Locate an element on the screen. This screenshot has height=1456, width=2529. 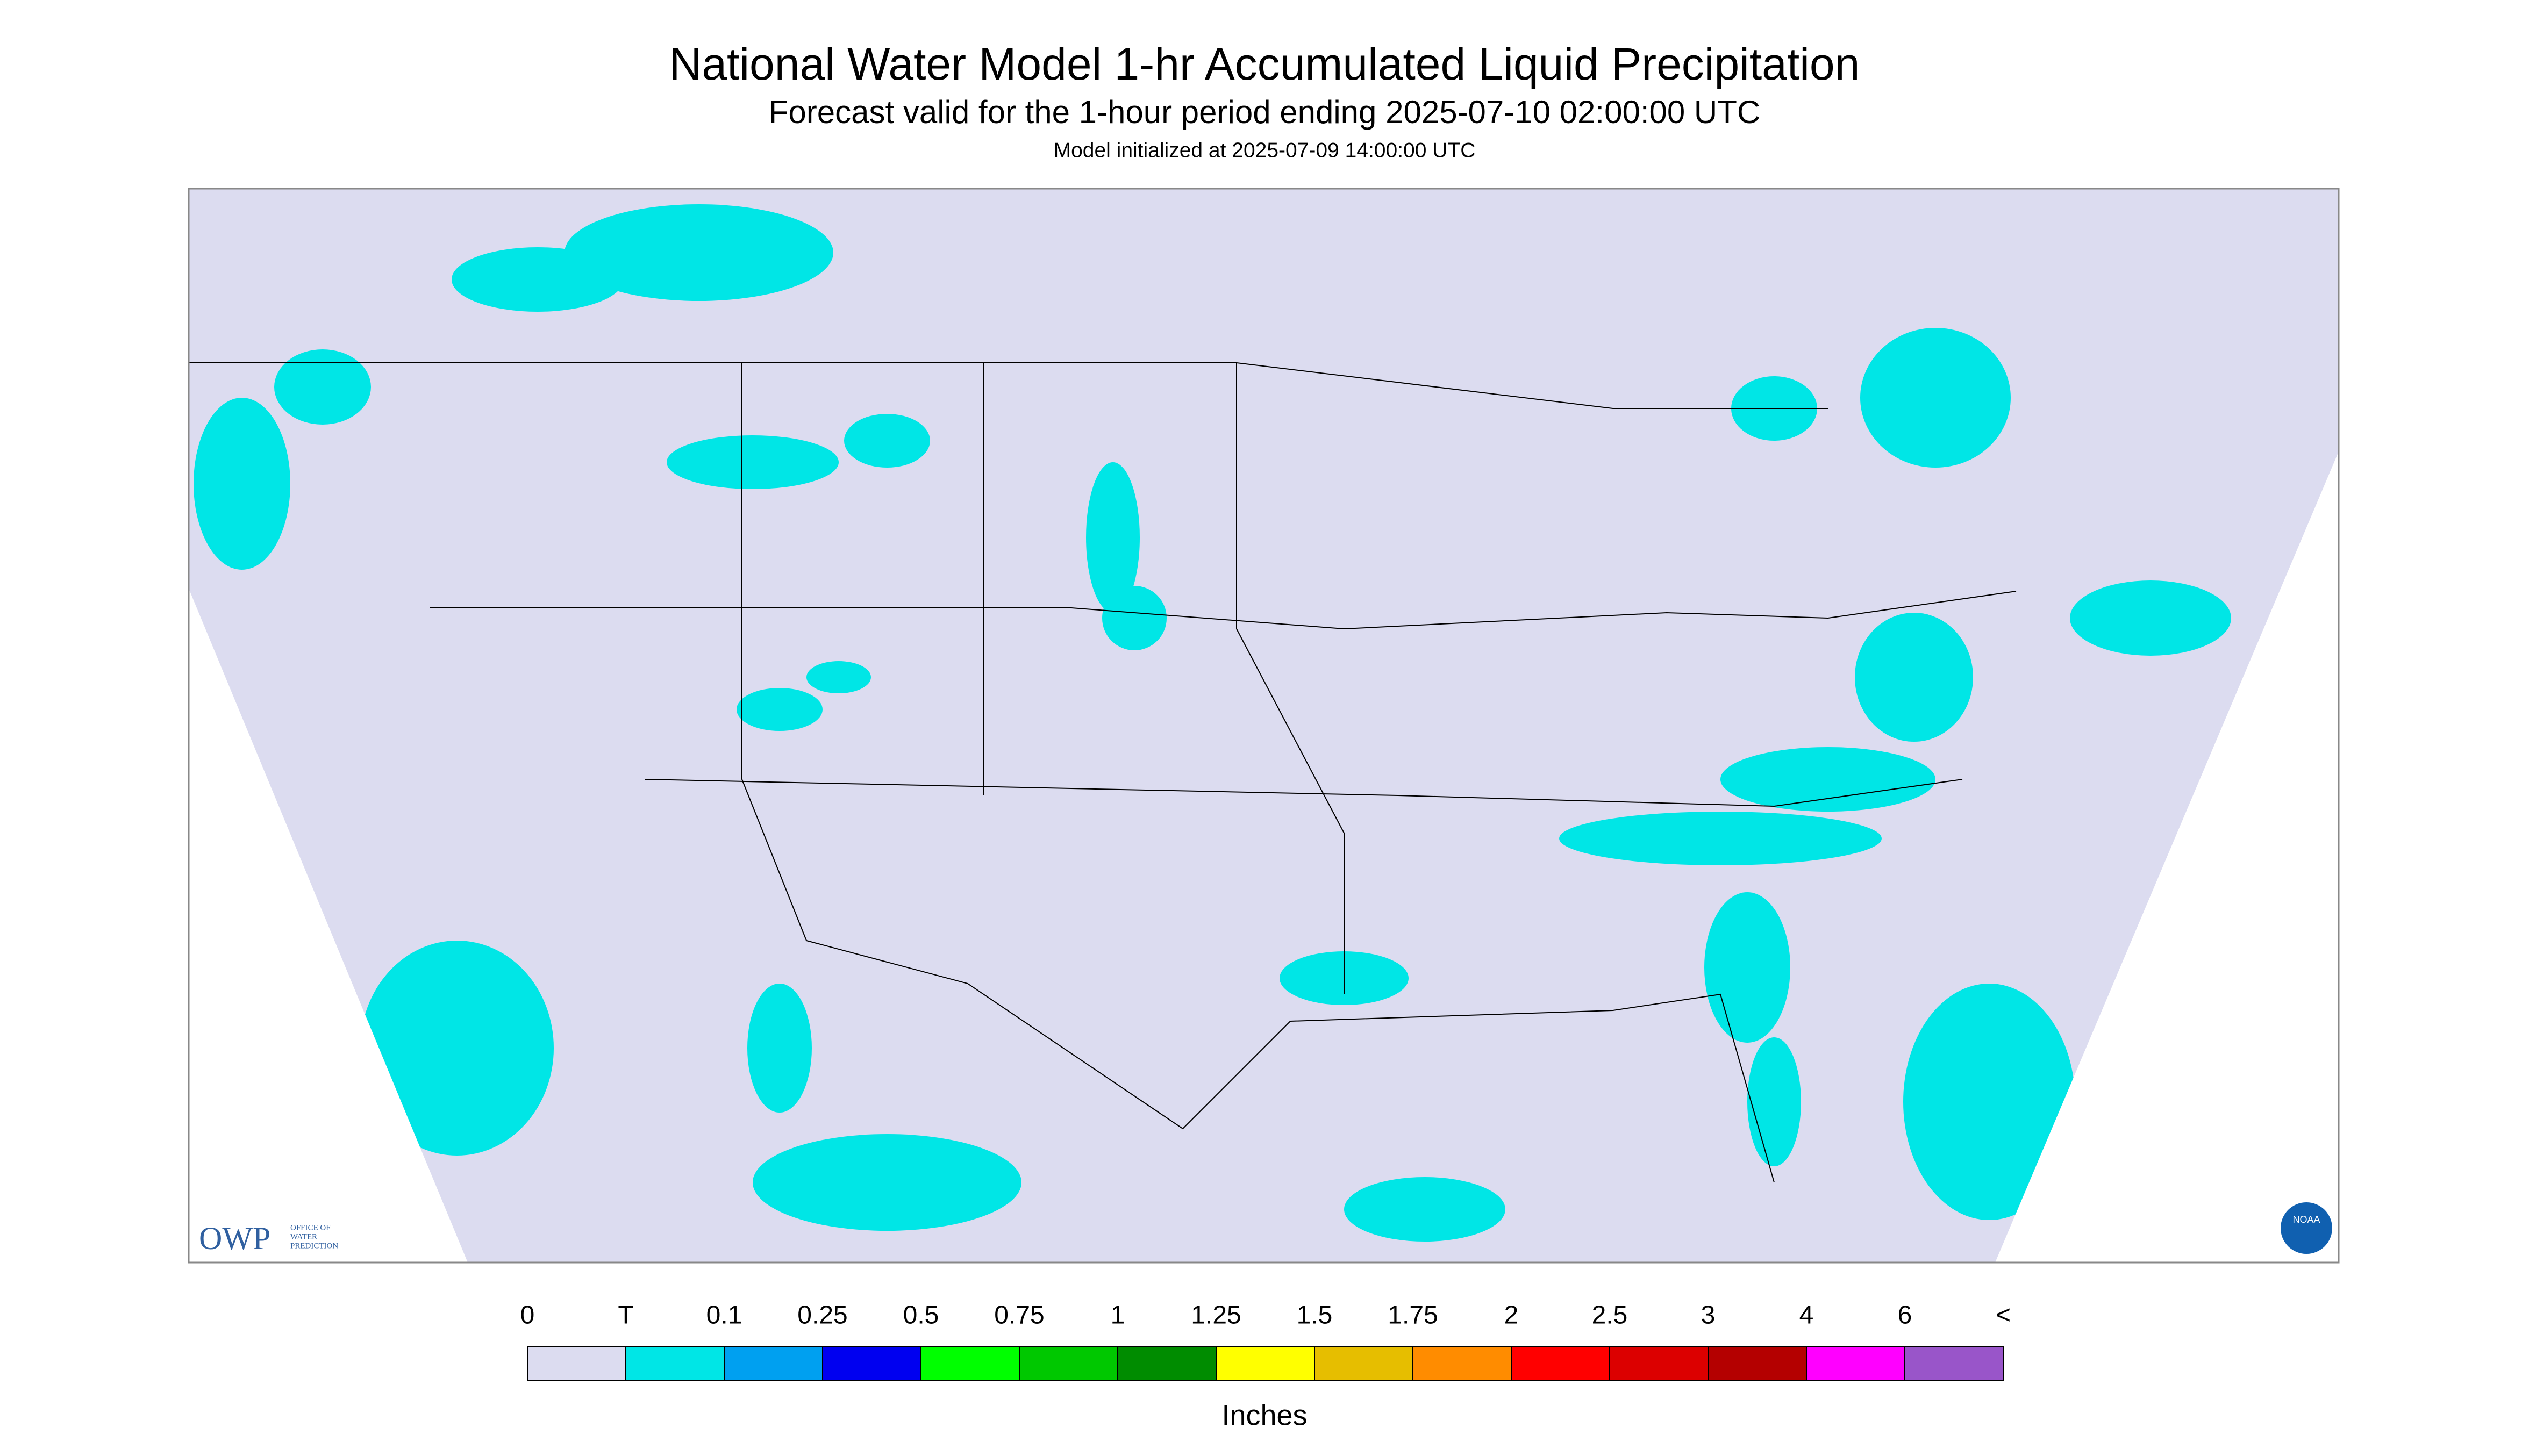
noaa-logo-text: NOAA is located at coordinates (2306, 1219).